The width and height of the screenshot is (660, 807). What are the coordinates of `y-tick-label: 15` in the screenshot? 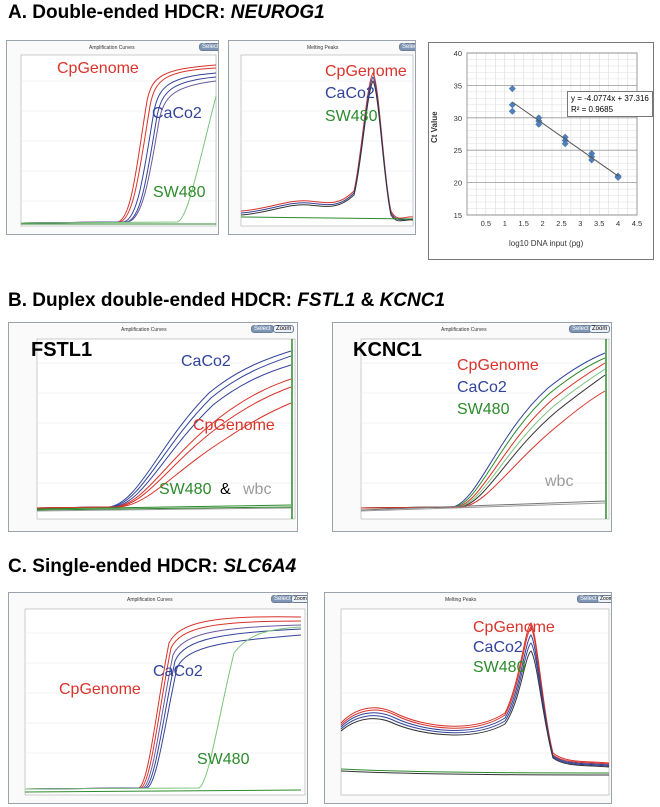 It's located at (458, 215).